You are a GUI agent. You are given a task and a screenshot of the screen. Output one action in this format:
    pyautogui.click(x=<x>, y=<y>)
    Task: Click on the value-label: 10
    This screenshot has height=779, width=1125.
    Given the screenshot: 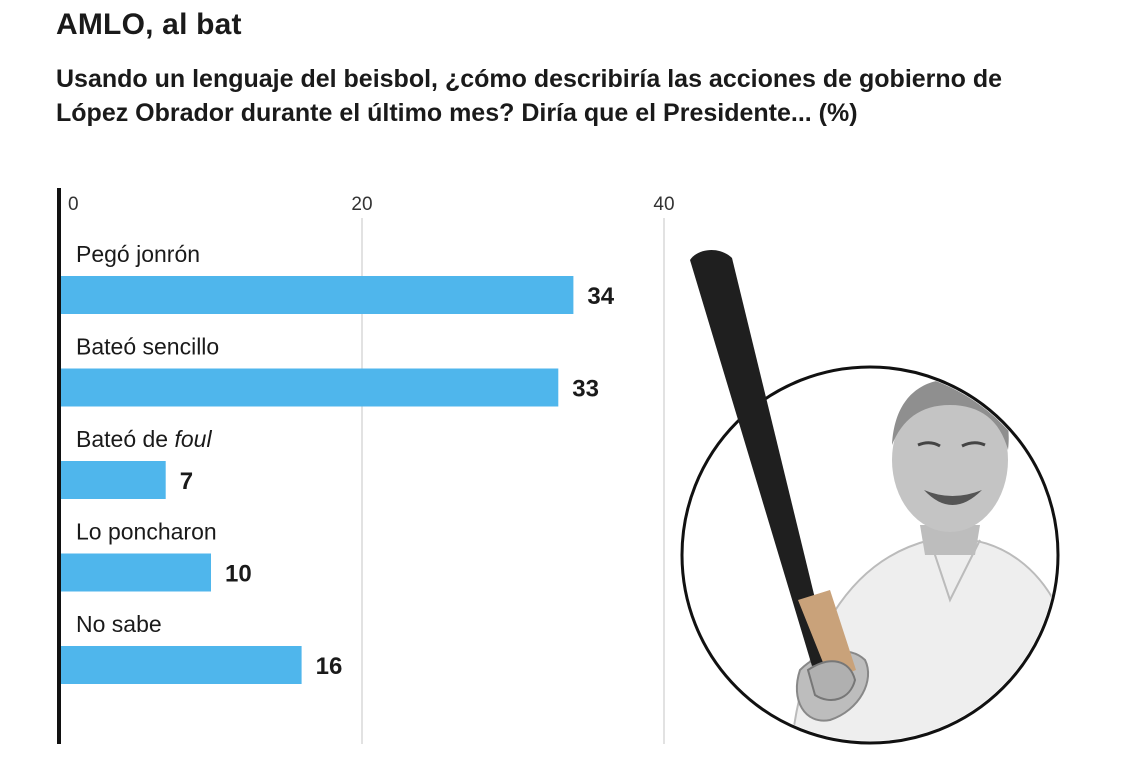 What is the action you would take?
    pyautogui.click(x=238, y=574)
    